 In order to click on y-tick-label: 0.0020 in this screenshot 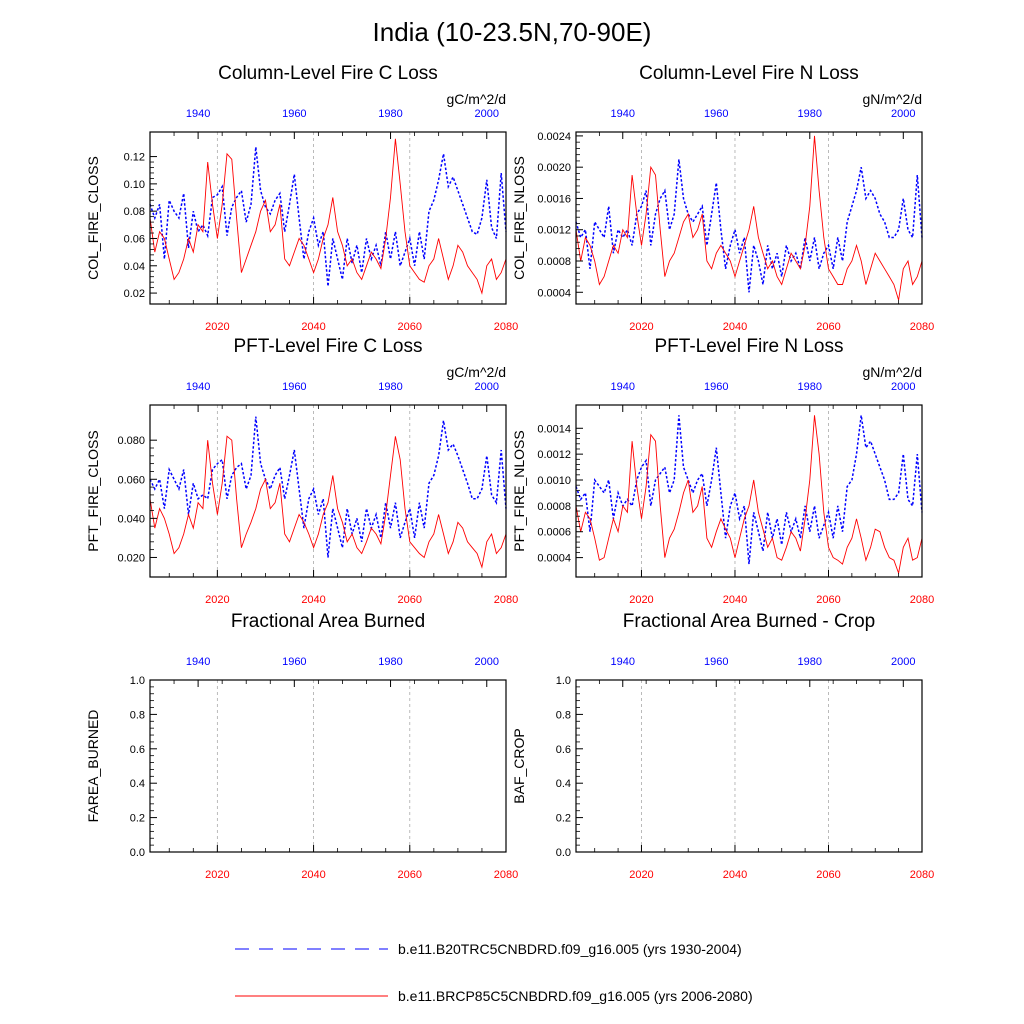, I will do `click(554, 168)`.